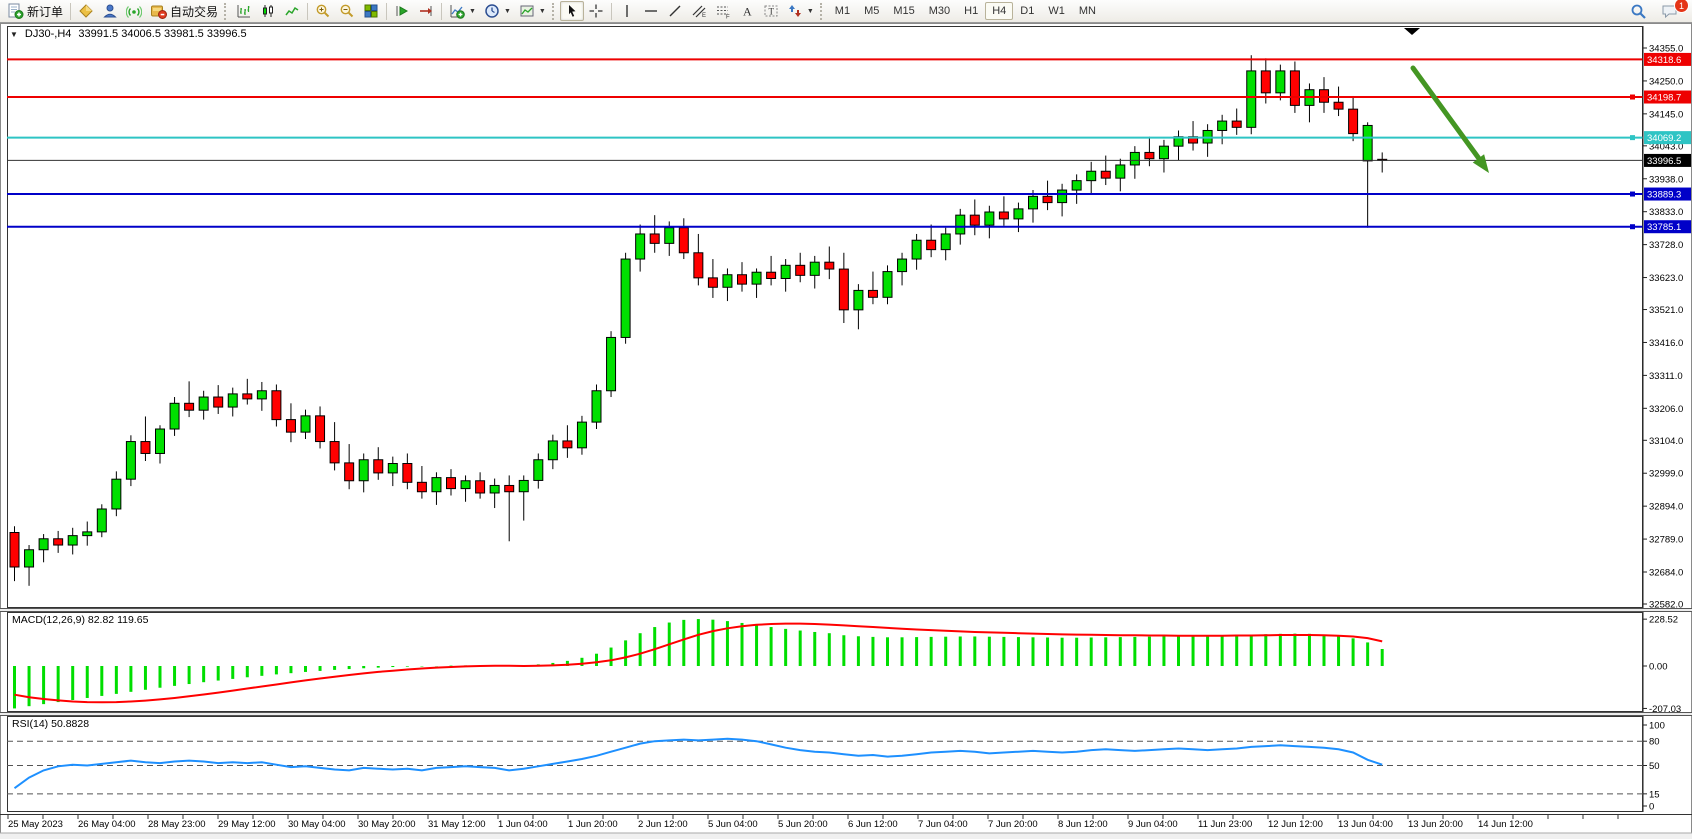  I want to click on price-badge-label: 34198.7, so click(1664, 98).